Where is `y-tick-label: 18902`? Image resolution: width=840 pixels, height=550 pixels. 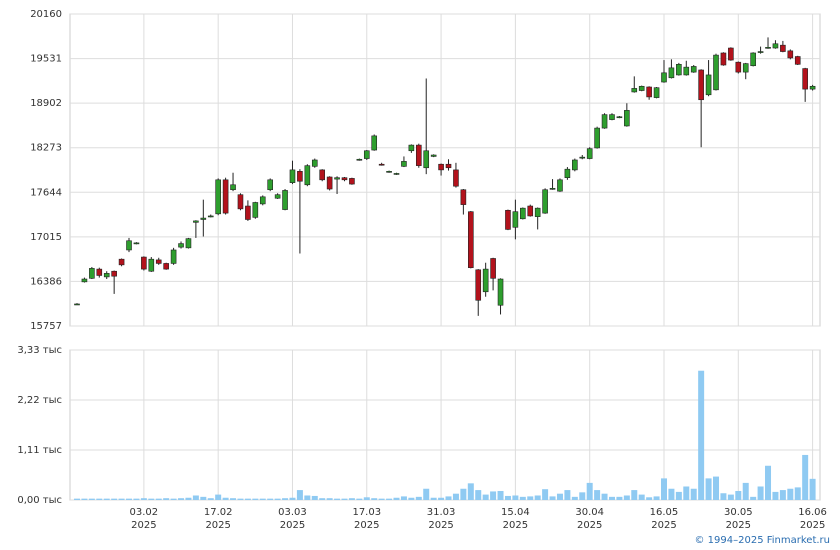
y-tick-label: 18902 is located at coordinates (46, 103).